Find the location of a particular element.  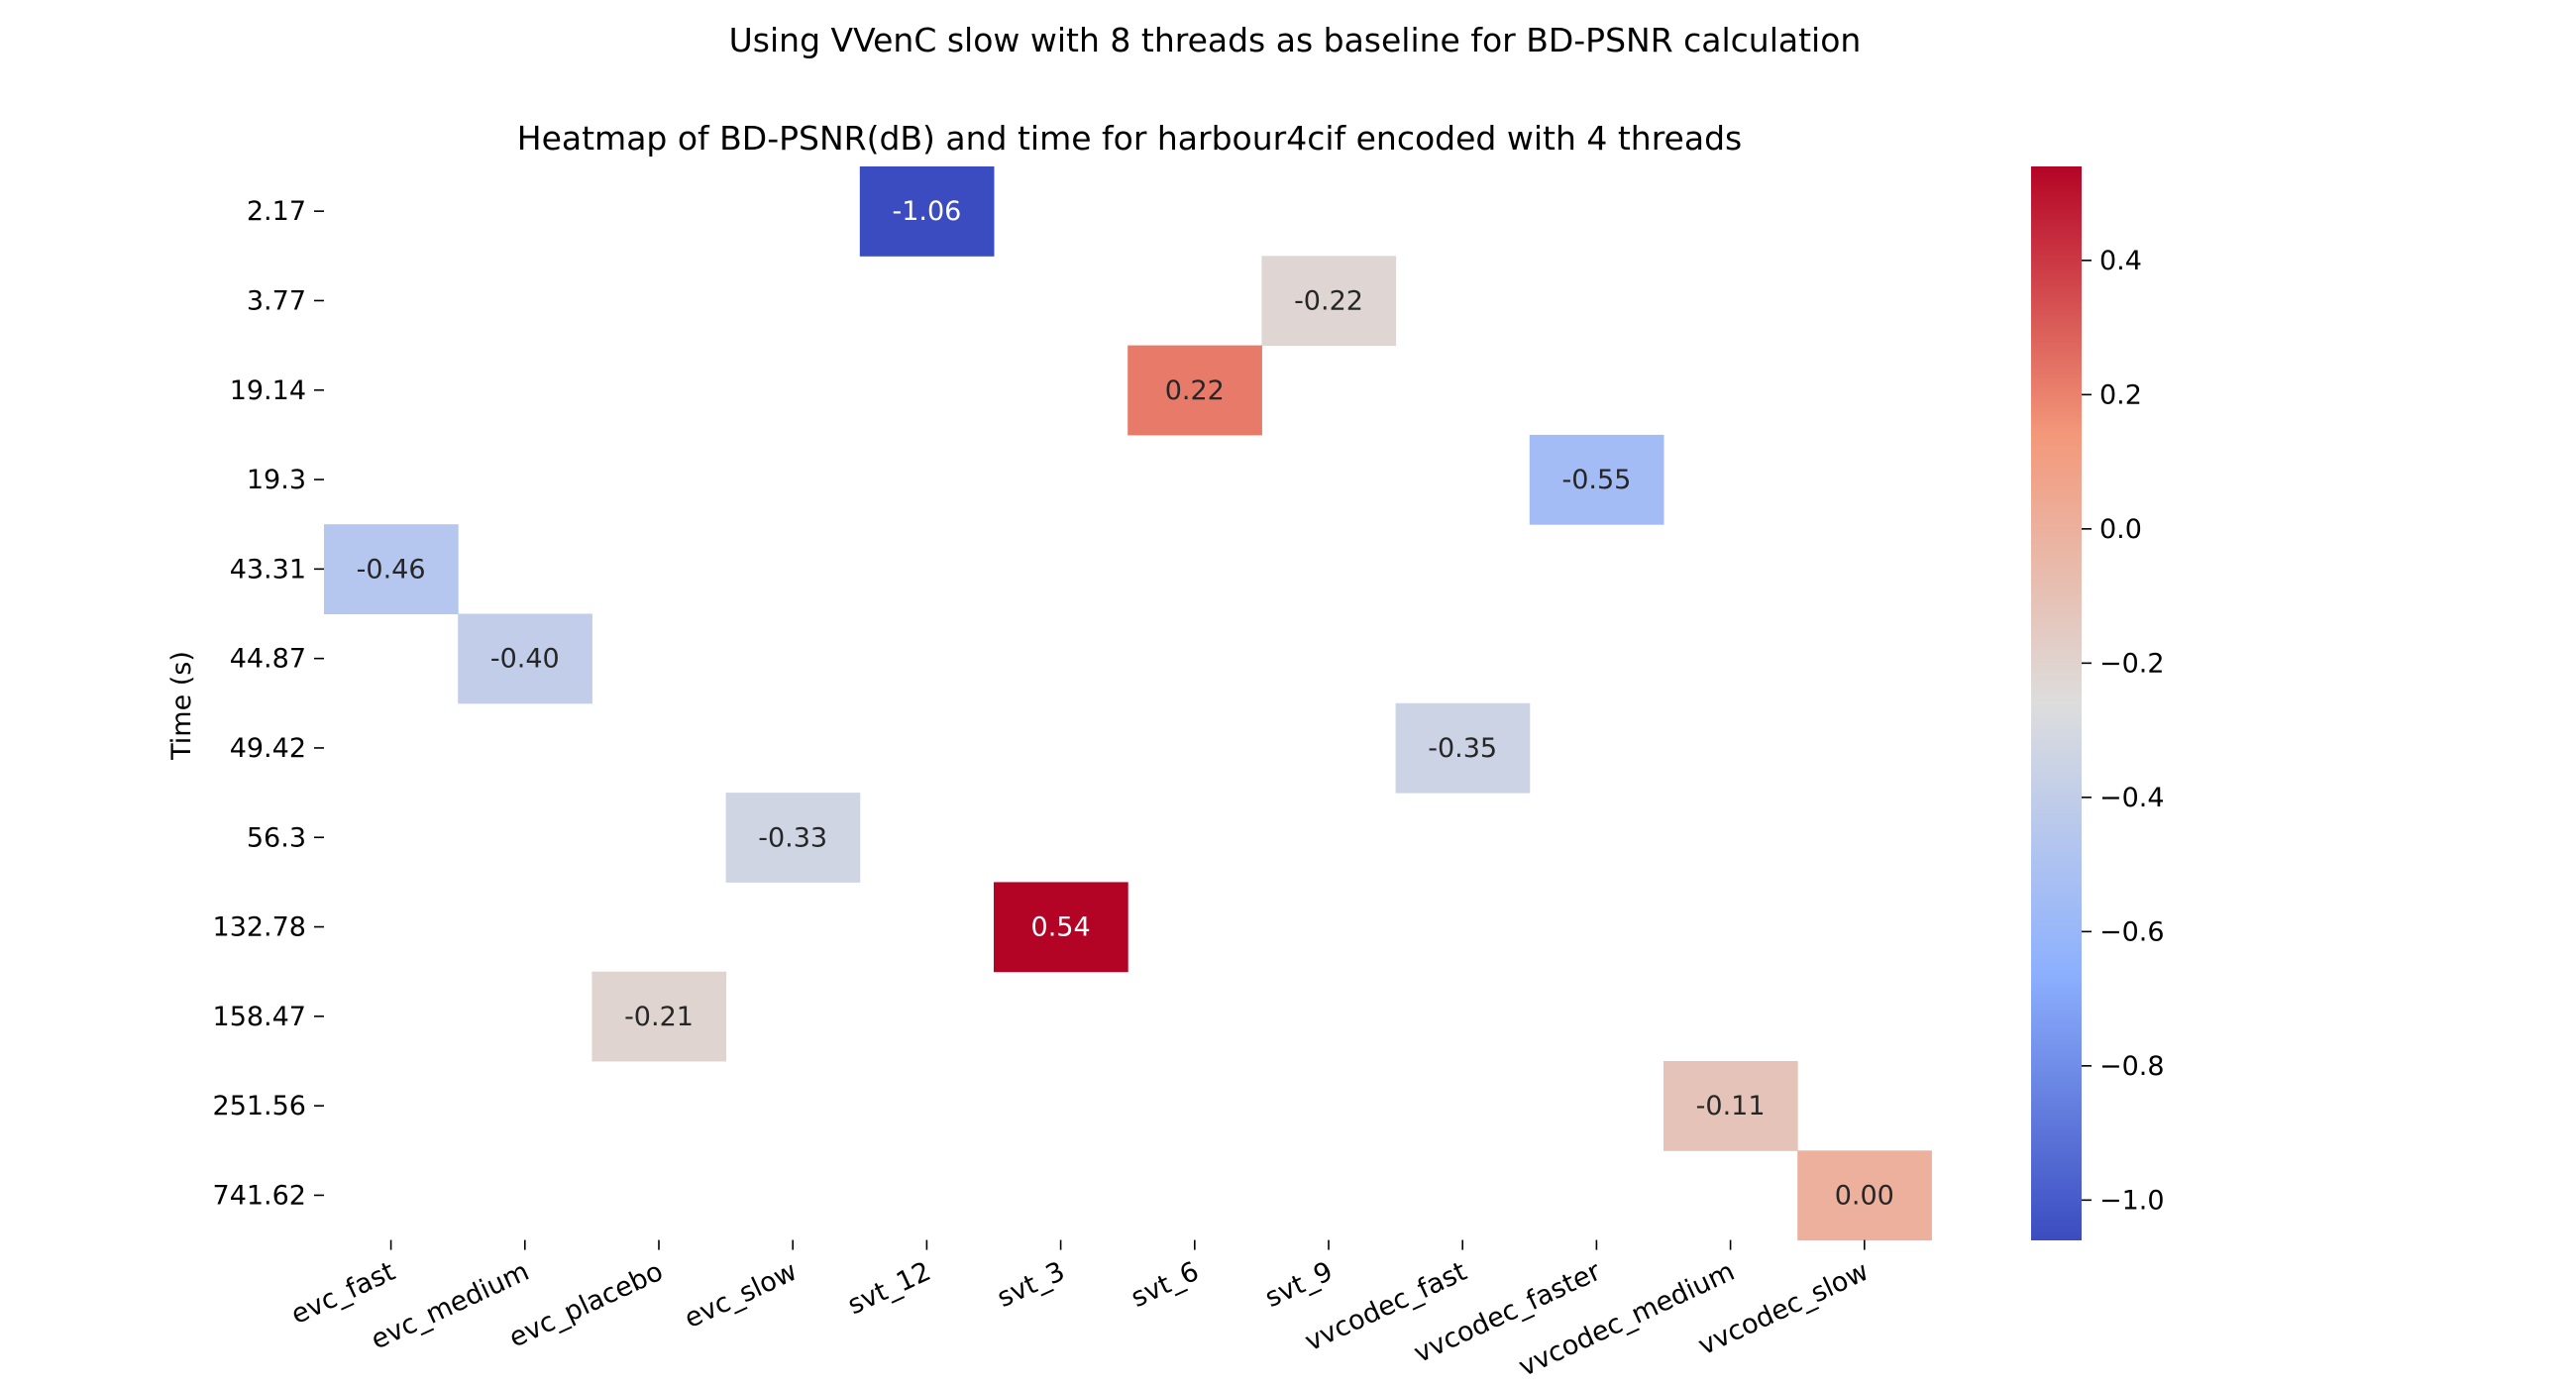

colorbar-tick-label: 0.2 is located at coordinates (2120, 394).